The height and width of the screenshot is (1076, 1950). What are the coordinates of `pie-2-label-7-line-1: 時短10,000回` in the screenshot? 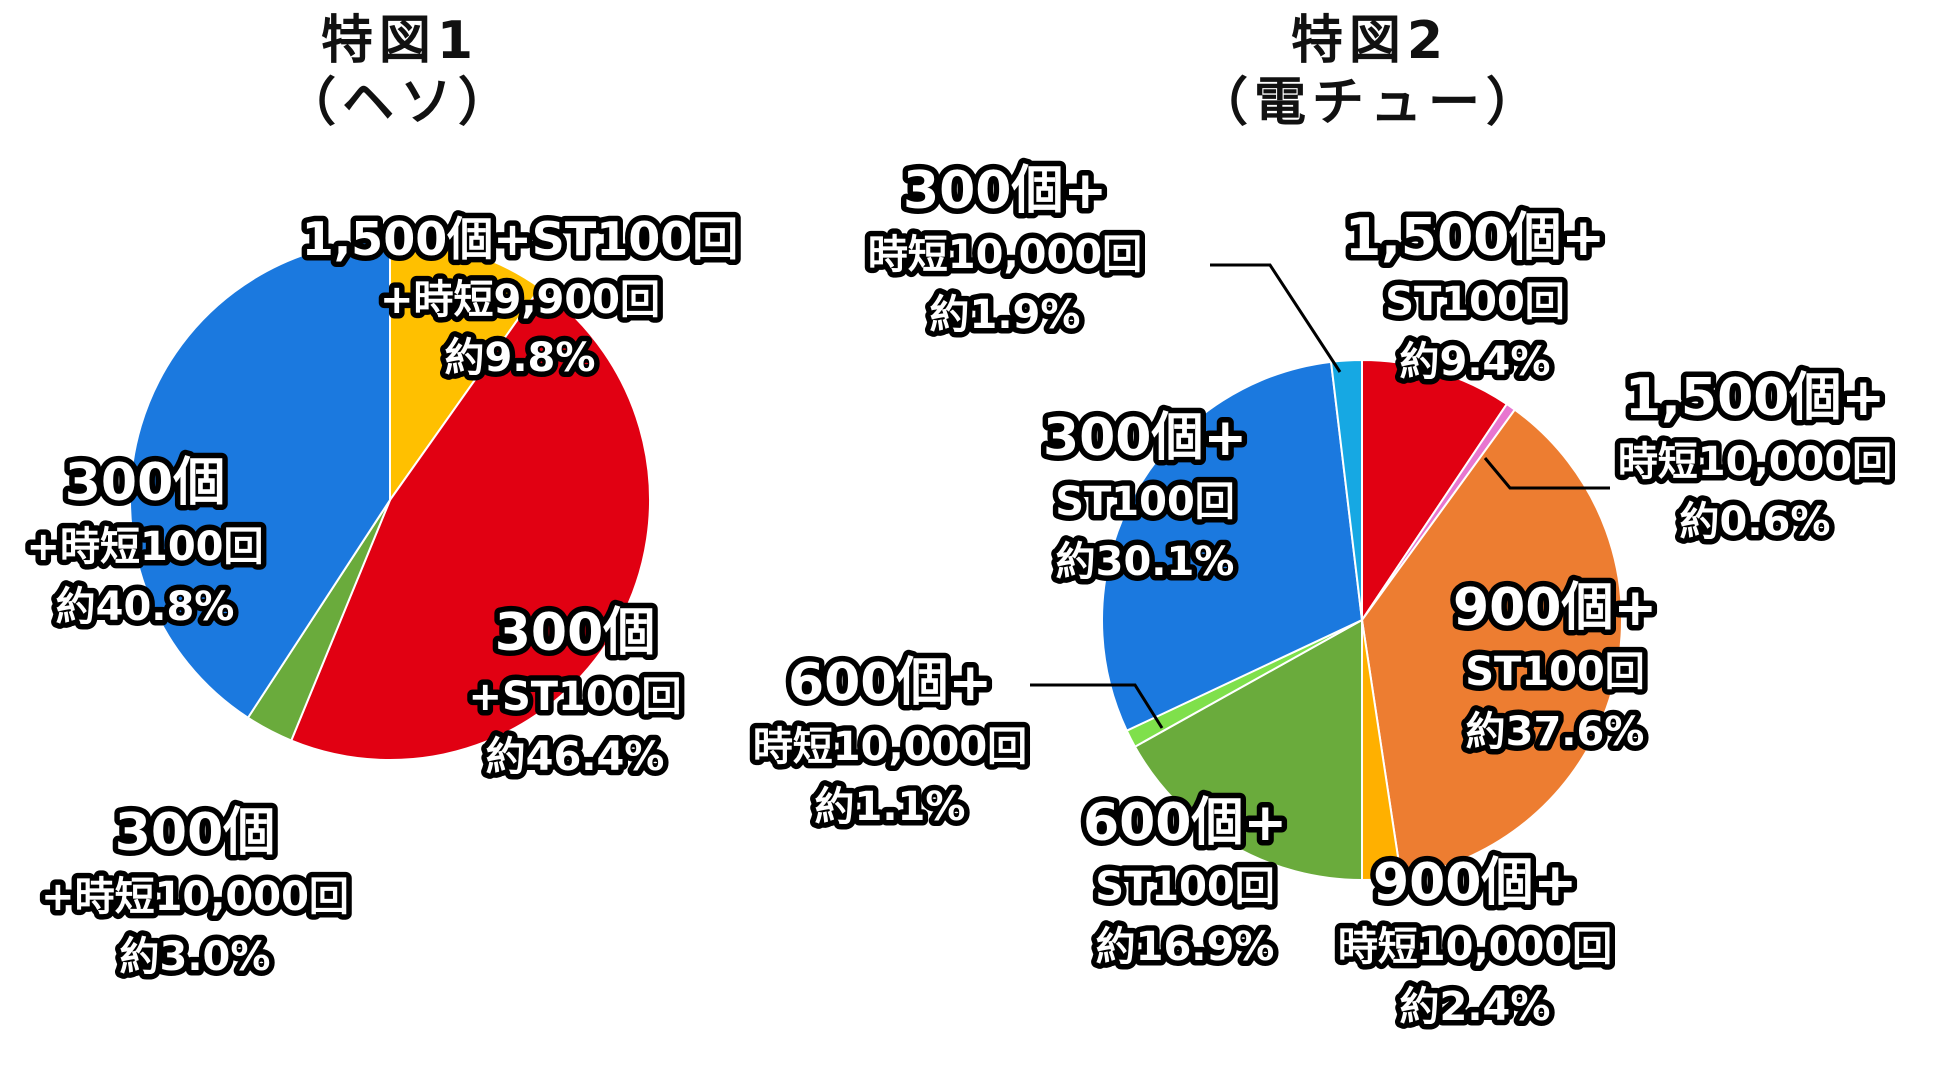 It's located at (1005, 255).